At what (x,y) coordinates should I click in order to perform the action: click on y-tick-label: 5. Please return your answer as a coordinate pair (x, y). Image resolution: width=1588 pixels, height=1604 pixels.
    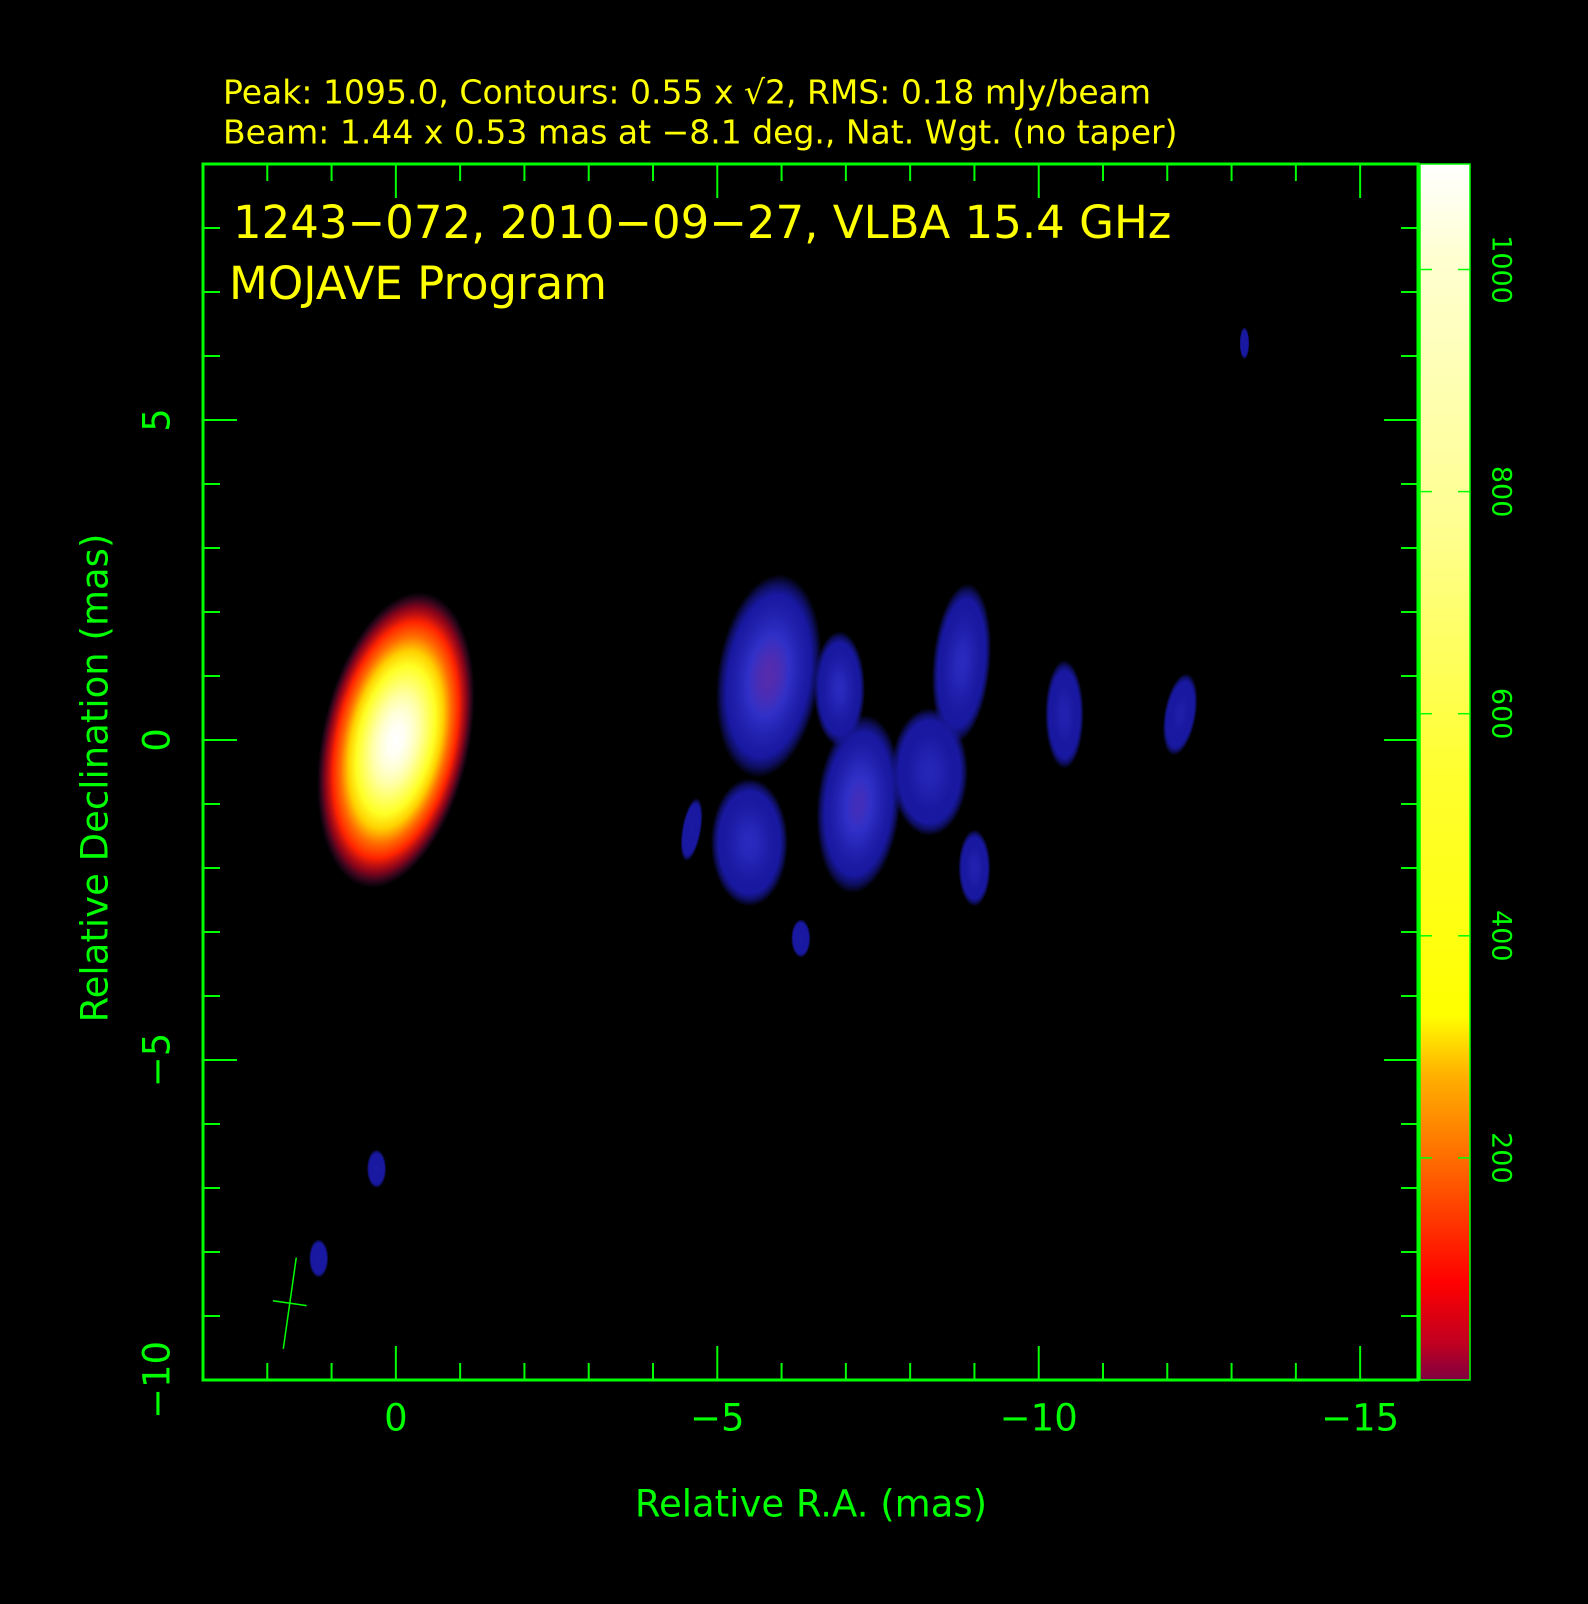
    Looking at the image, I should click on (157, 420).